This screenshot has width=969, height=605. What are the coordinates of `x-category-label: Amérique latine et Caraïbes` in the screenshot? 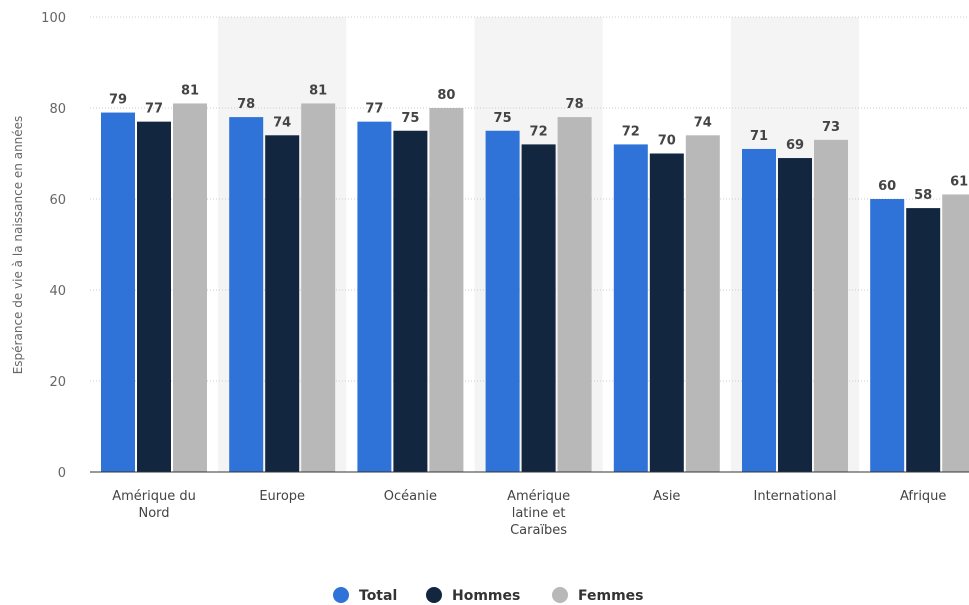 It's located at (538, 513).